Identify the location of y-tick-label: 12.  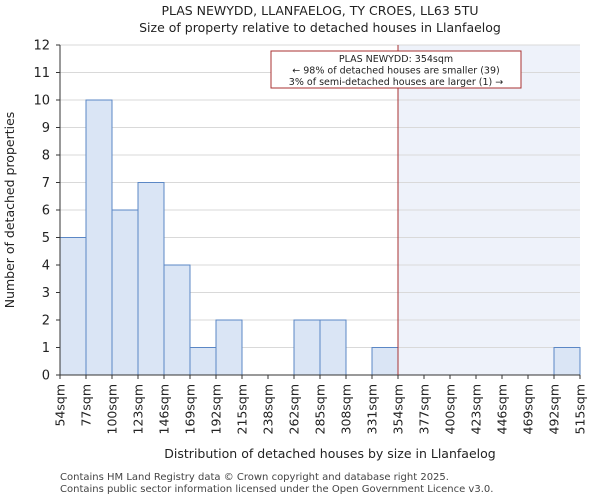
(41, 46).